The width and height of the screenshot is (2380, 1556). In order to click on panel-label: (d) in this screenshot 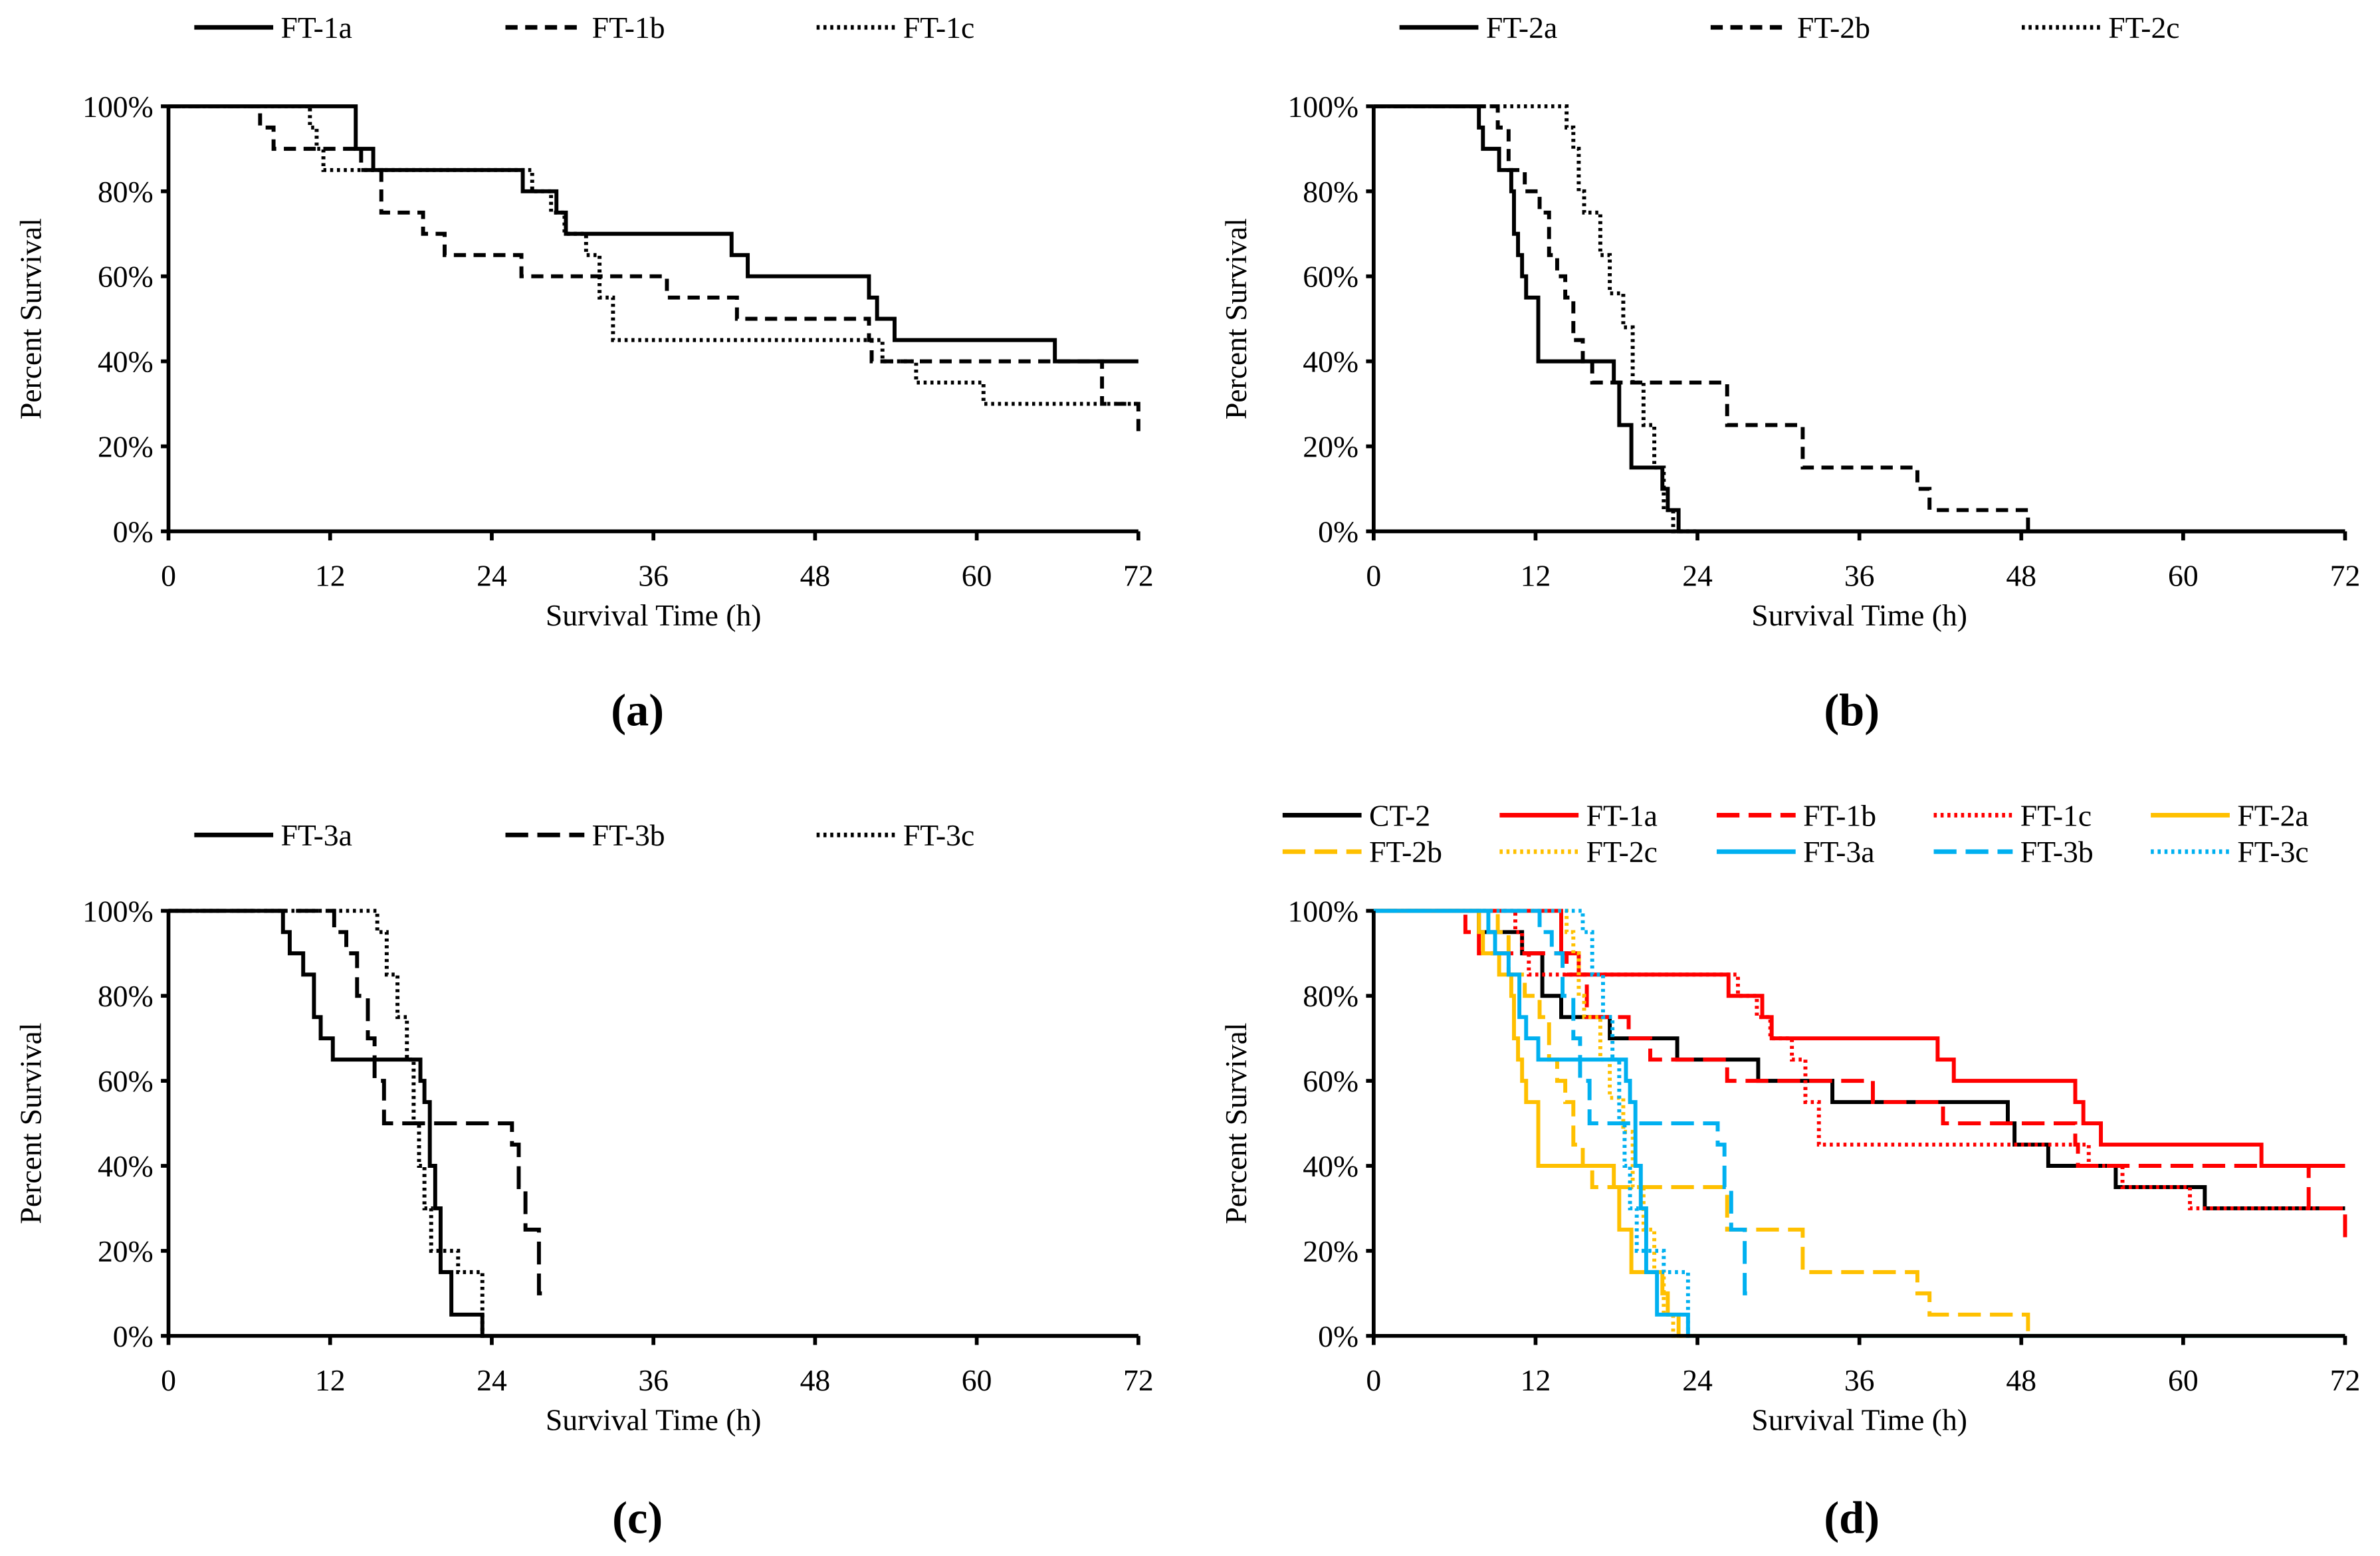, I will do `click(1852, 1518)`.